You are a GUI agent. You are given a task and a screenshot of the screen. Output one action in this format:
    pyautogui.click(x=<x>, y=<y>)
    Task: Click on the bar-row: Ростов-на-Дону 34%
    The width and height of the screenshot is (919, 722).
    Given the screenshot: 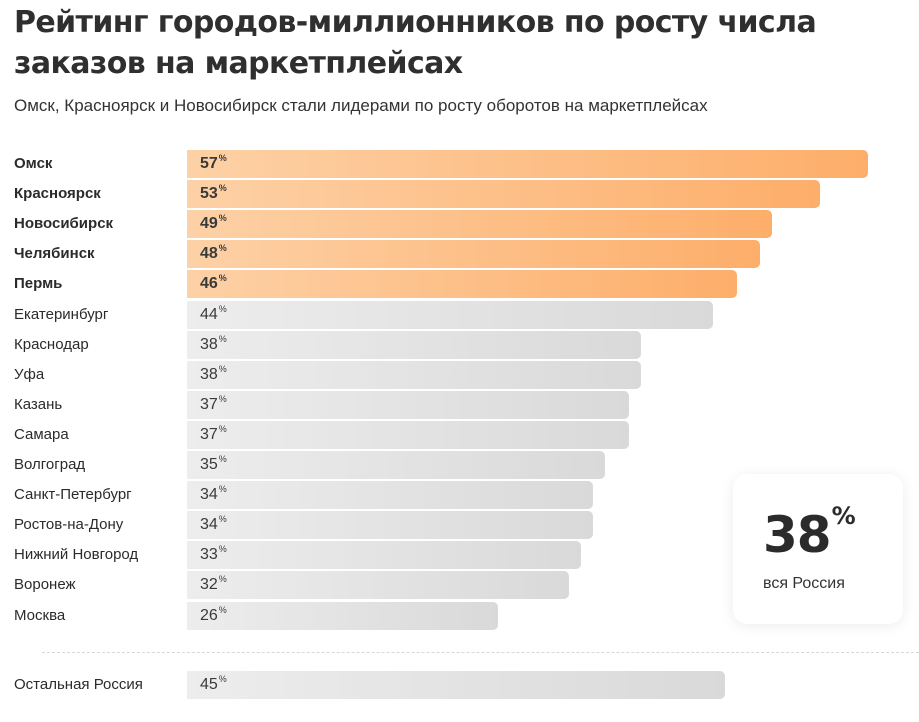 What is the action you would take?
    pyautogui.click(x=459, y=525)
    